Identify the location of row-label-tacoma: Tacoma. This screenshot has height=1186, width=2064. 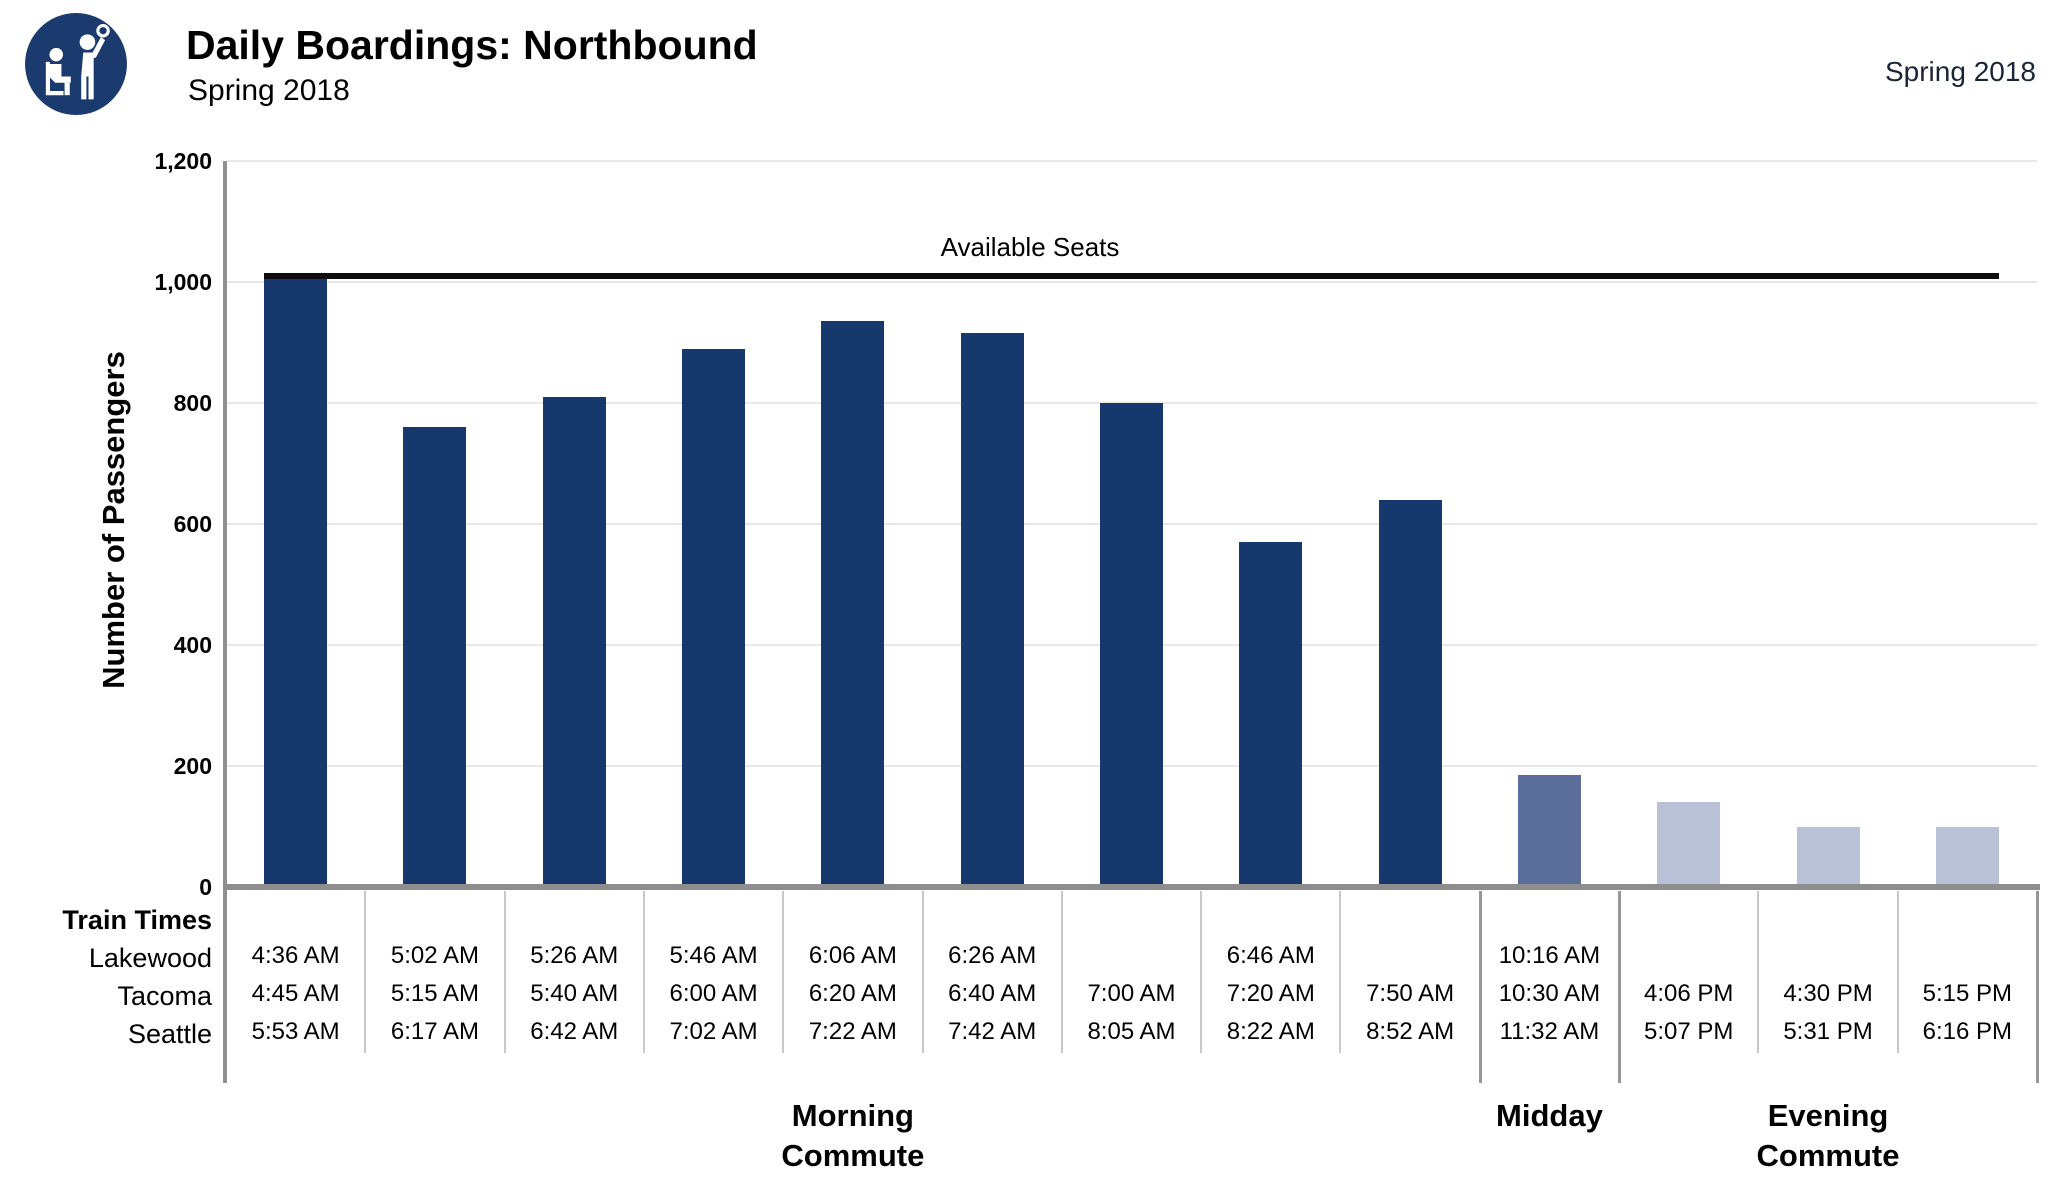
(164, 996).